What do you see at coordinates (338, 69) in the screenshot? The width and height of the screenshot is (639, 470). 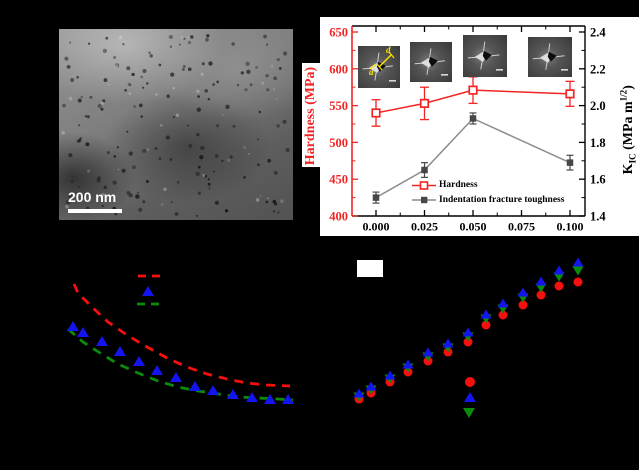 I see `svg-text: 600` at bounding box center [338, 69].